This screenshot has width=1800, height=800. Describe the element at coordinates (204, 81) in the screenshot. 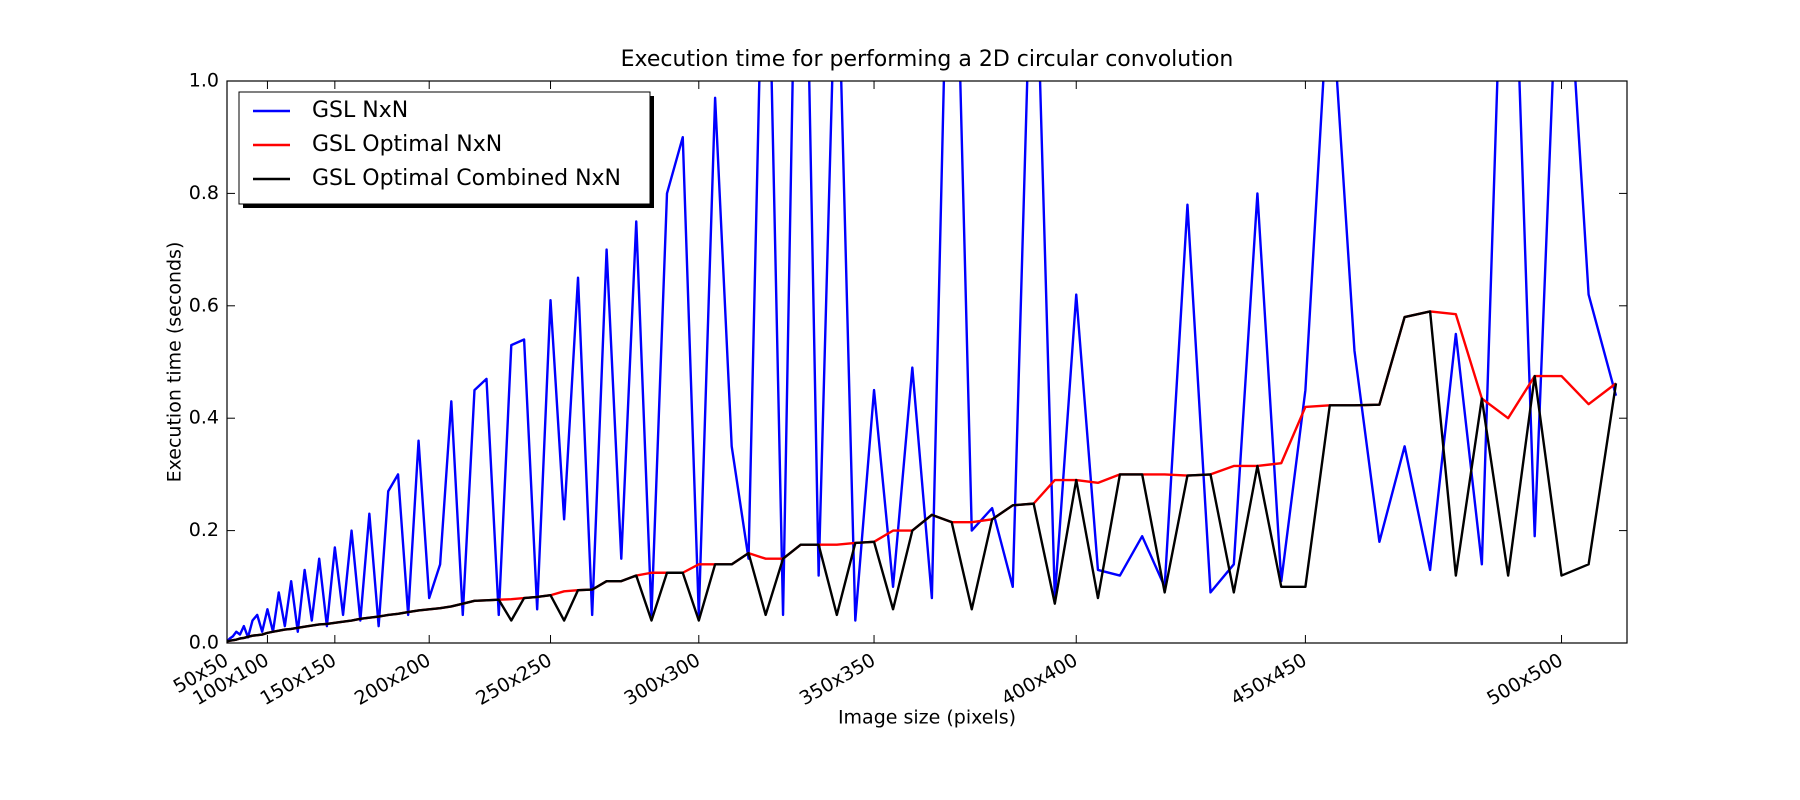

I see `y-tick-label: 1.0` at that location.